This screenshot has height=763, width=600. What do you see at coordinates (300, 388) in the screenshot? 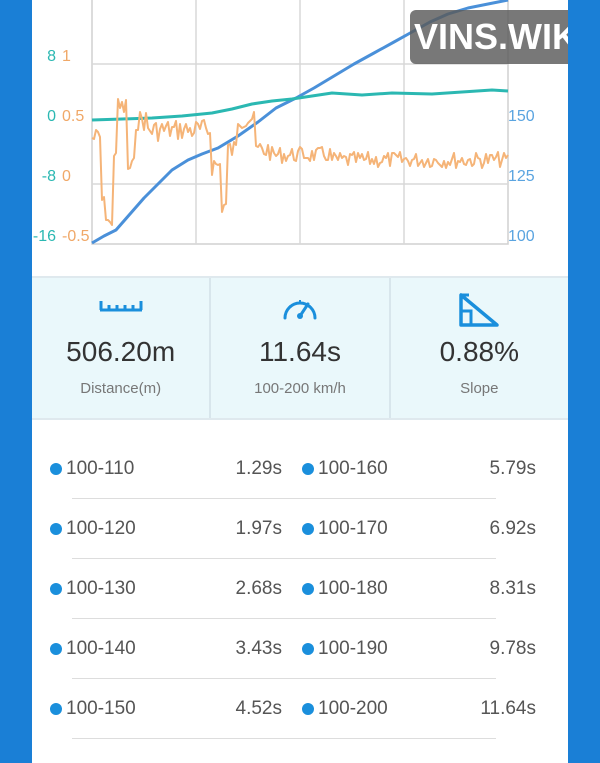
I see `time-label: 100-200 km/h` at bounding box center [300, 388].